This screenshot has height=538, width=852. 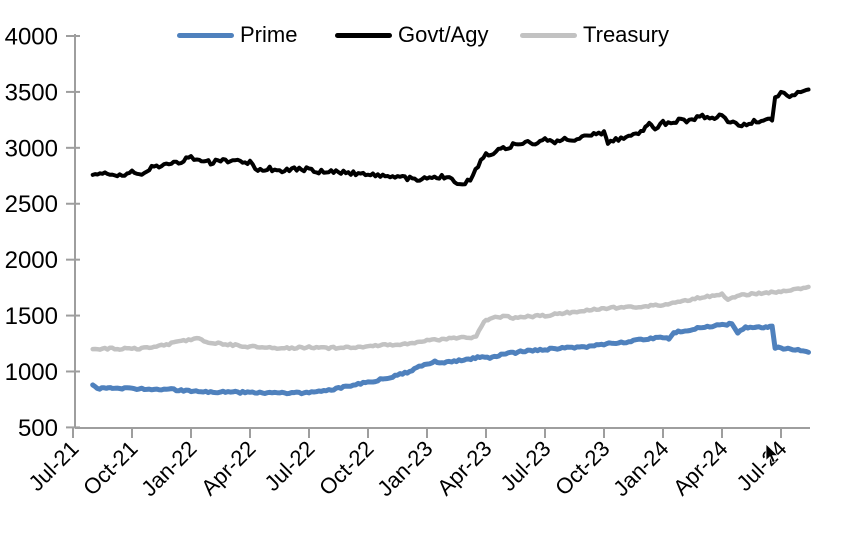 What do you see at coordinates (53, 466) in the screenshot?
I see `svg-text: Jul-21` at bounding box center [53, 466].